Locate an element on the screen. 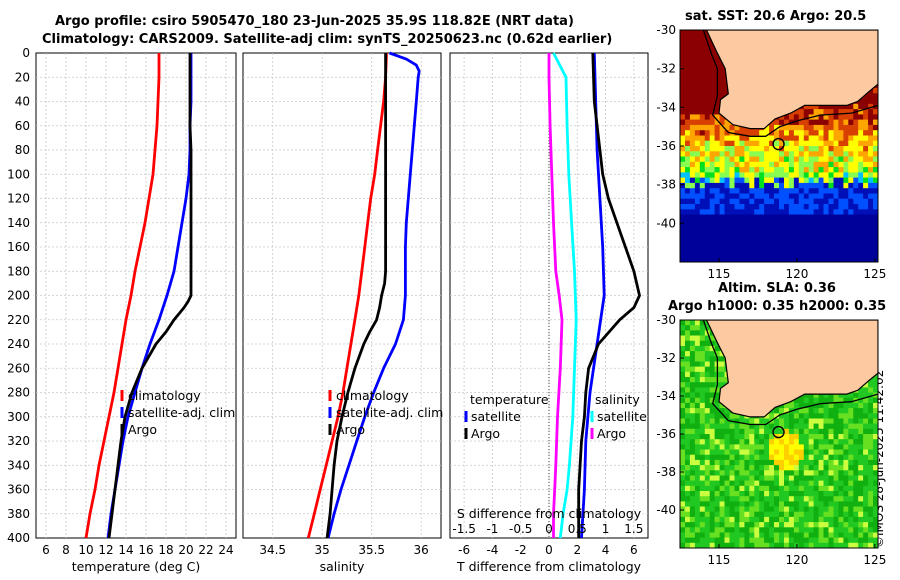  x-tick-label: 35.5 is located at coordinates (371, 550).